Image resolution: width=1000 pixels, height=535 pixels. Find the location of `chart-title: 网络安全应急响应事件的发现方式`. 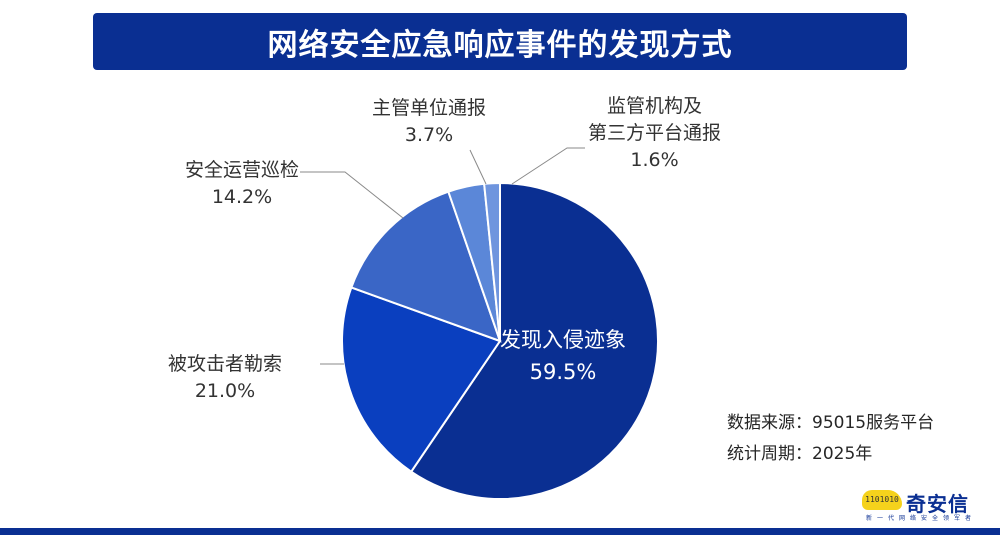

chart-title: 网络安全应急响应事件的发现方式 is located at coordinates (500, 45).